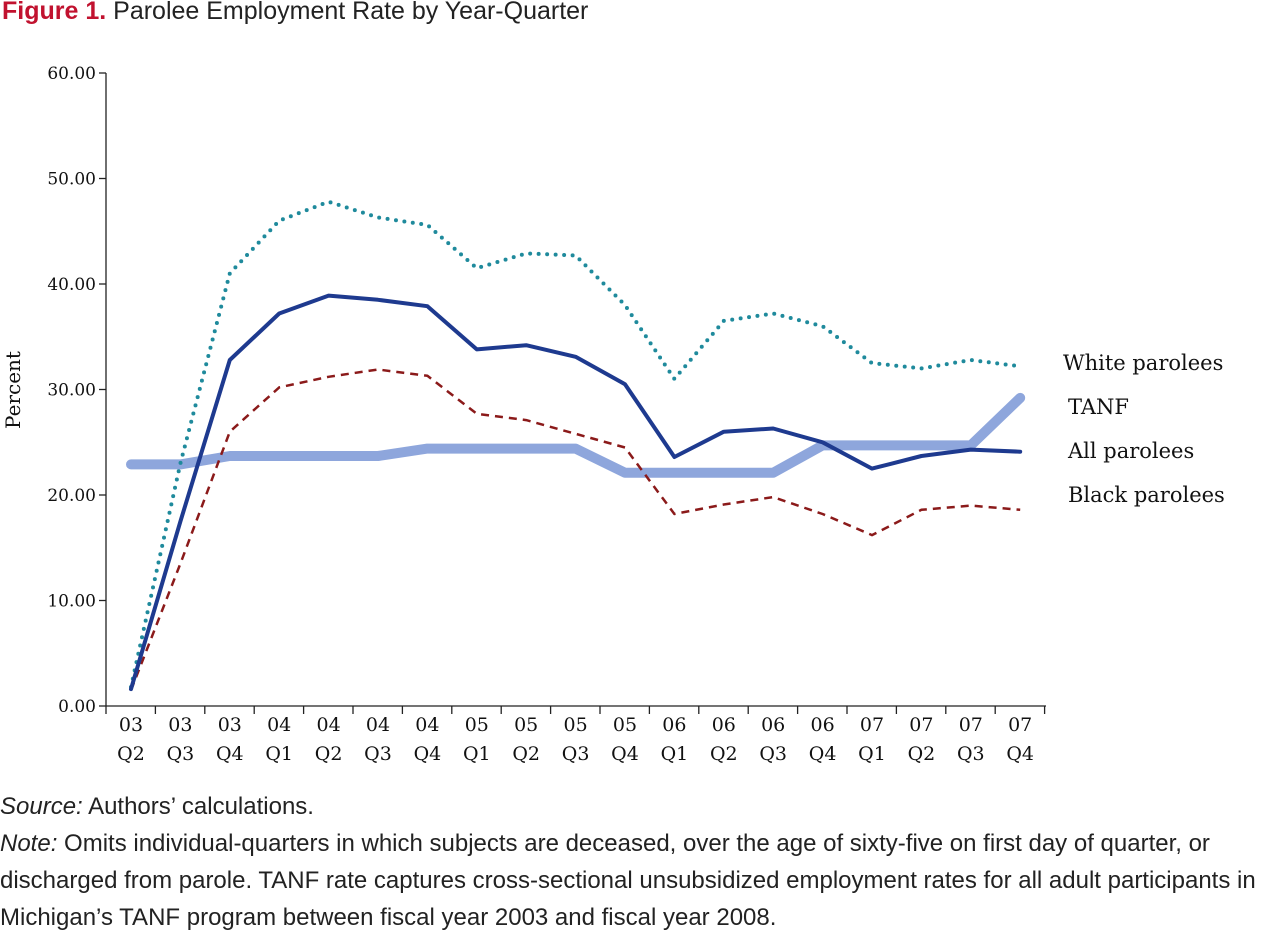 The height and width of the screenshot is (940, 1280). I want to click on note-label: Note:, so click(29, 843).